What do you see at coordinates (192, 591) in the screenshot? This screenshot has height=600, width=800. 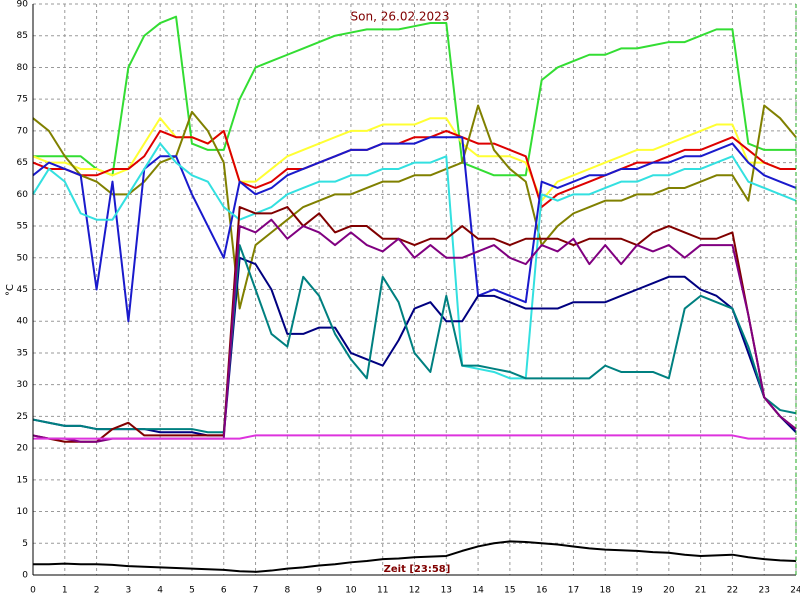 I see `x-tick-label: 5` at bounding box center [192, 591].